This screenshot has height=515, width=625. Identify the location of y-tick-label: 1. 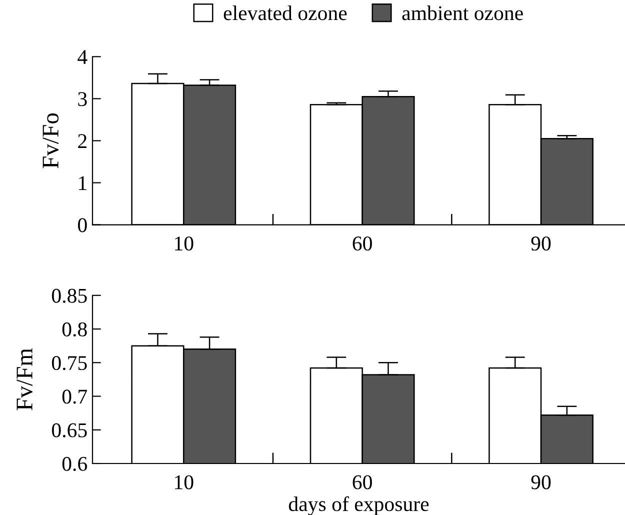
(82, 183).